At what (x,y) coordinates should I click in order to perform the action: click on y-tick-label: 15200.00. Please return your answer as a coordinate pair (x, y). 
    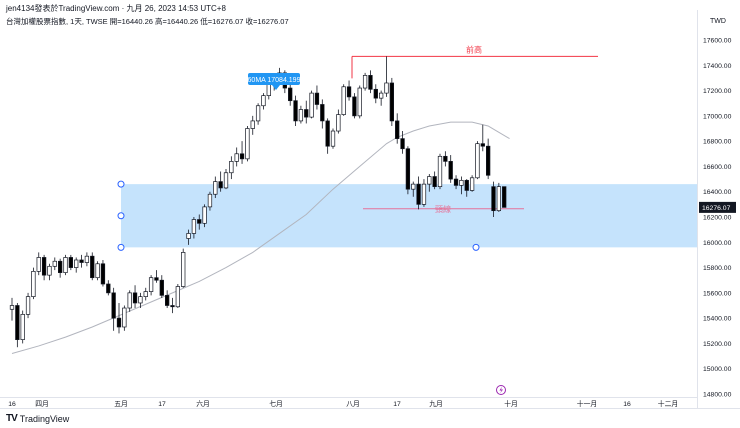
    Looking at the image, I should click on (717, 344).